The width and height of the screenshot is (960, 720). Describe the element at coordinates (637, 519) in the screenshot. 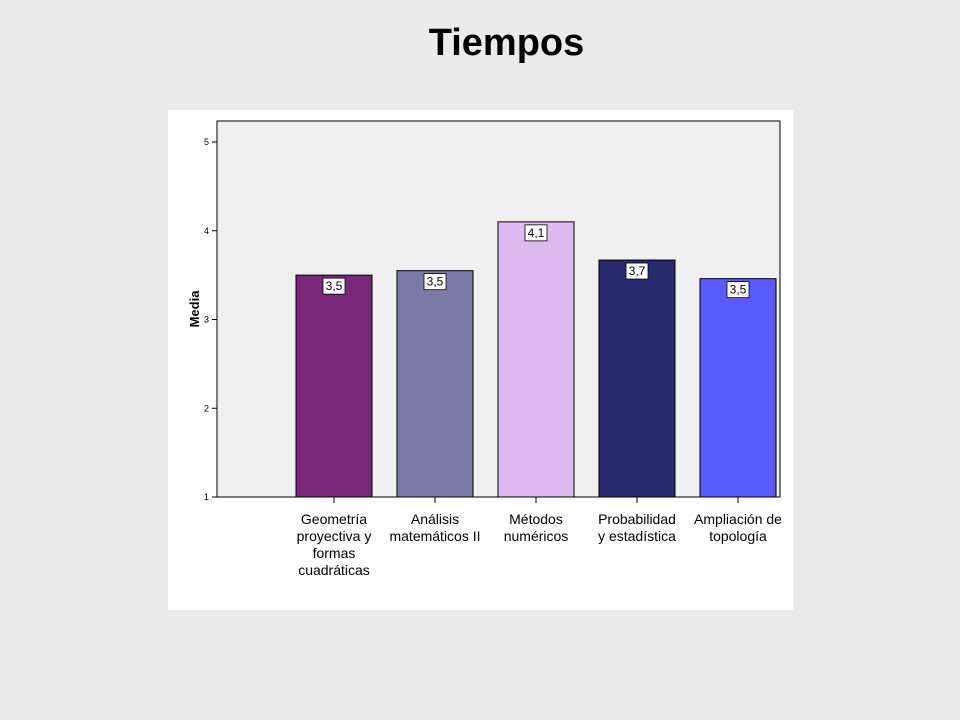

I see `x-category-label: Probabilidad` at that location.